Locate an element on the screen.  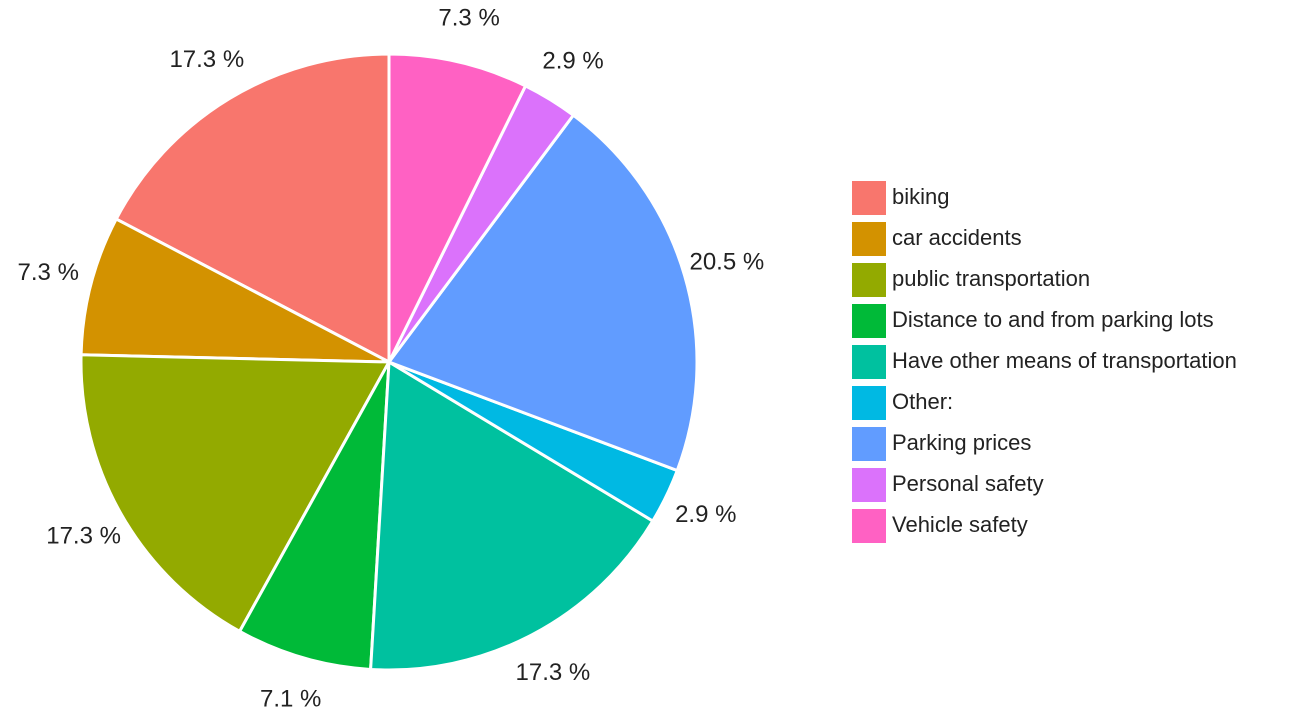
slice-label: 20.5 % is located at coordinates (726, 262).